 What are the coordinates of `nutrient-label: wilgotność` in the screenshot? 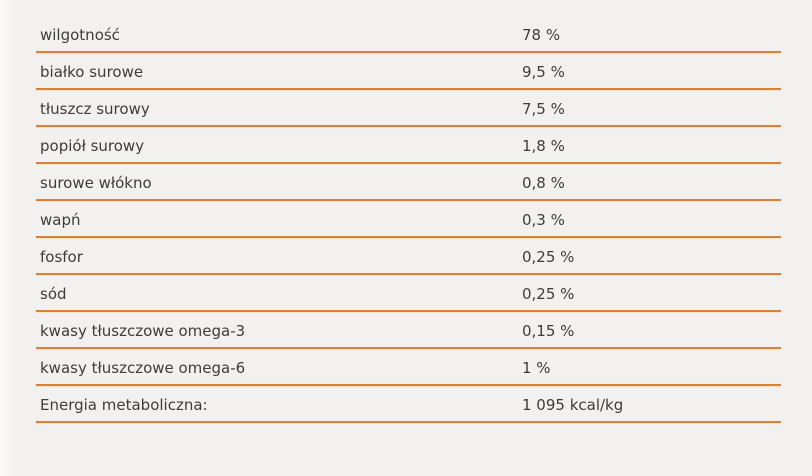 It's located at (80, 34).